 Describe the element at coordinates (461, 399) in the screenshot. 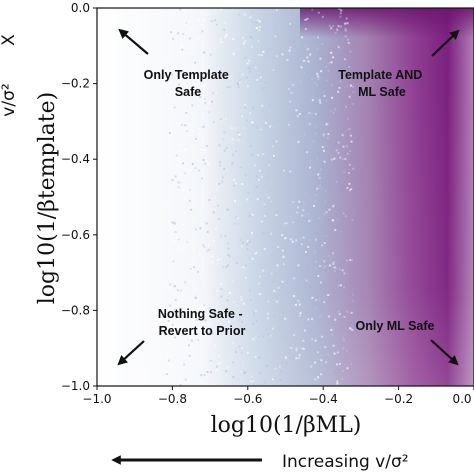

I see `x-tick-label: 0.0` at that location.